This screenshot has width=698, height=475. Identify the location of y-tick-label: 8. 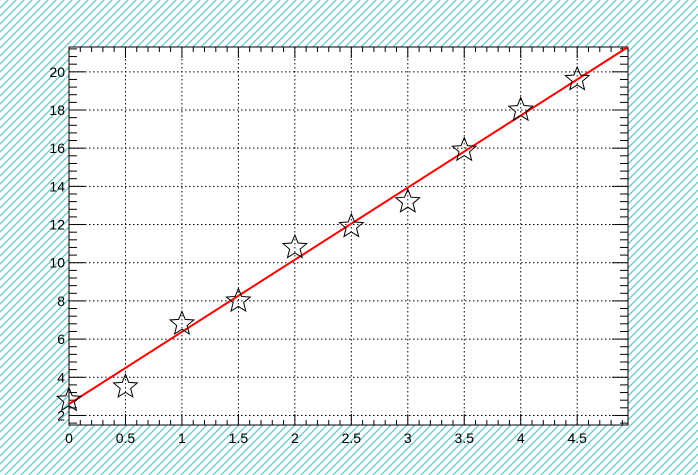
(61, 301).